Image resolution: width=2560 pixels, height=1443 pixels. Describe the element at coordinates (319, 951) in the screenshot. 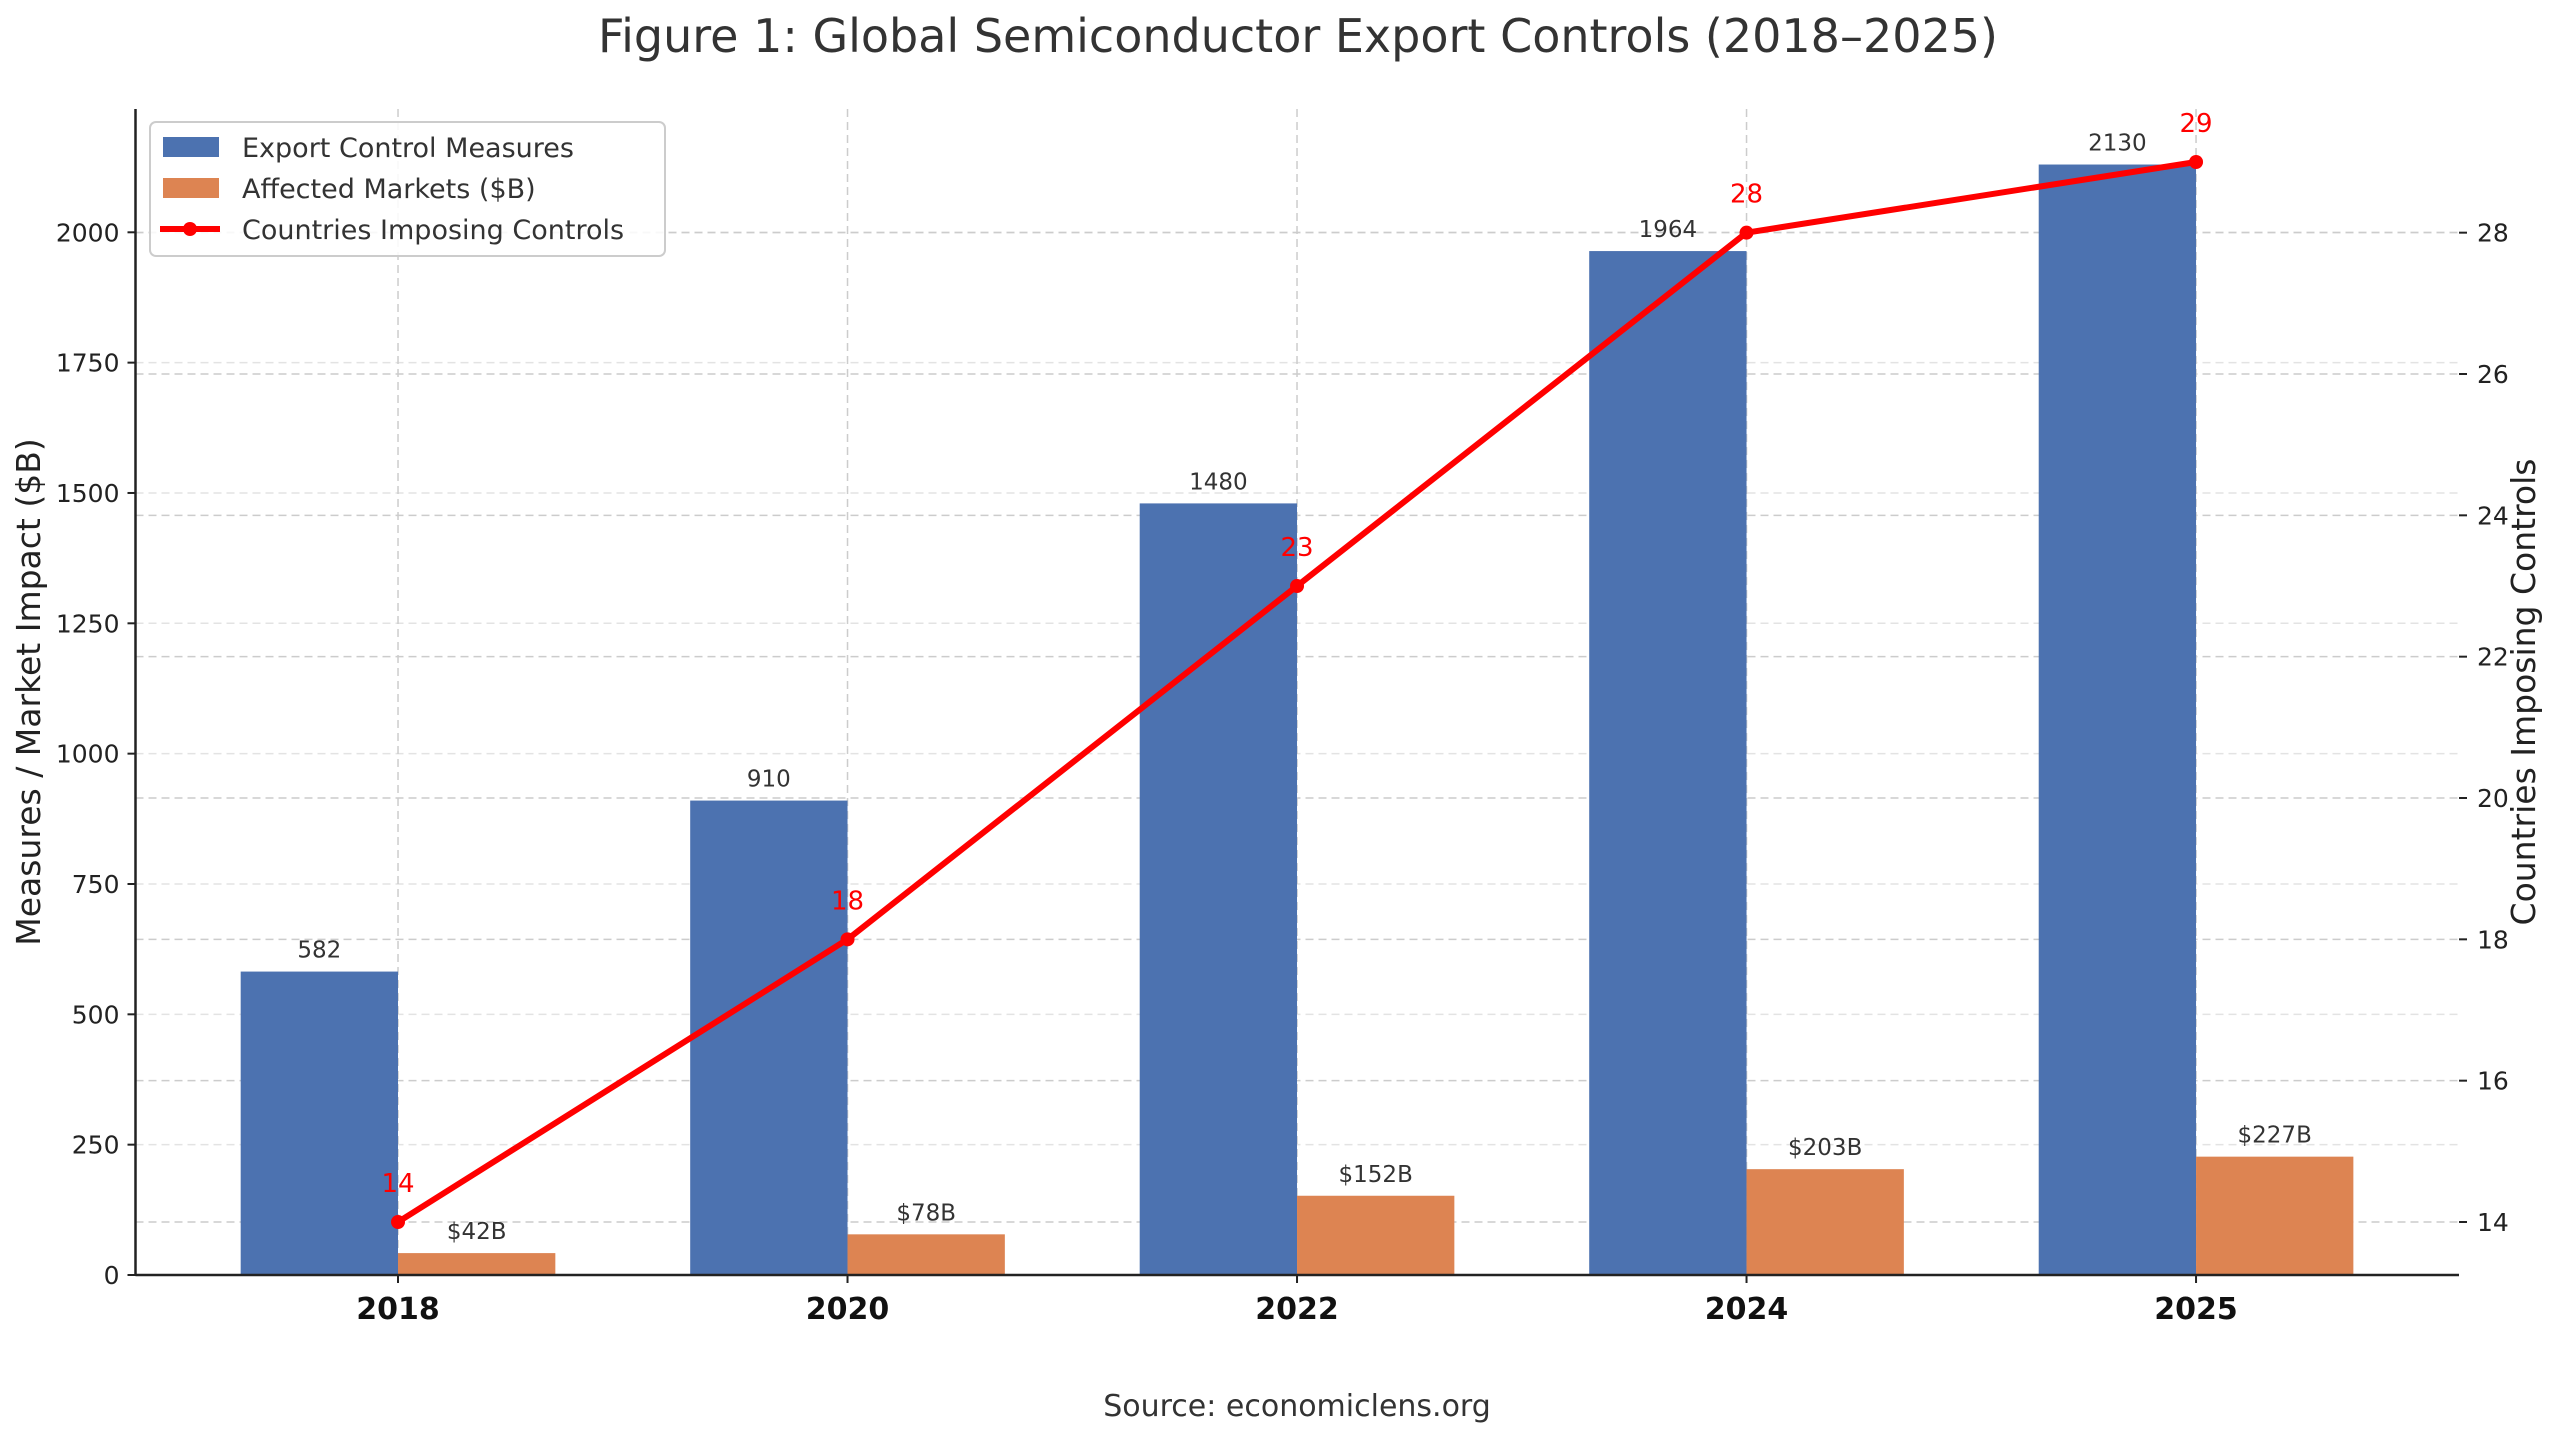

I see `bar-label-measures: 582` at that location.